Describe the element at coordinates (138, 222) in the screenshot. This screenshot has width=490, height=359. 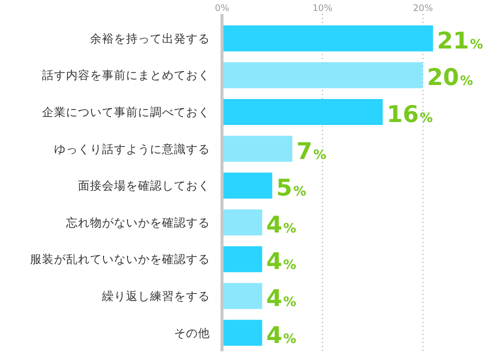
I see `y-tick-label: 忘れ物がないかを確認する` at that location.